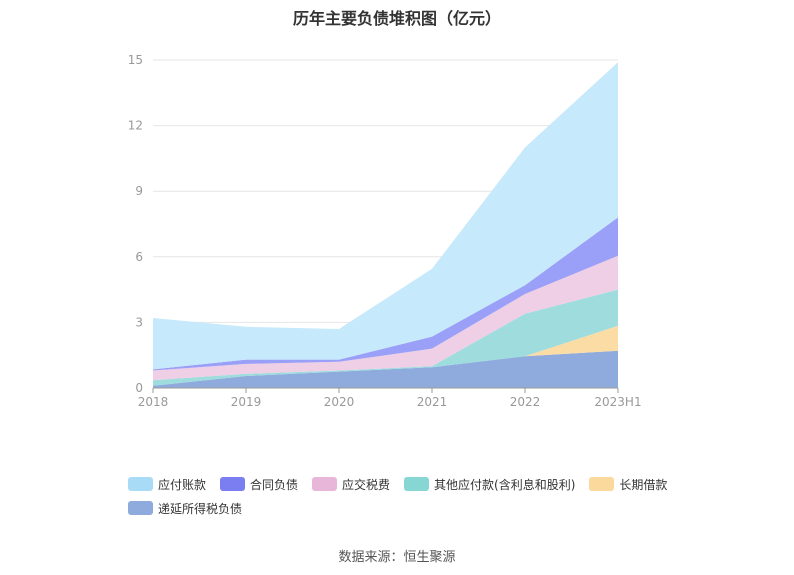  I want to click on legend-label-contract-liabilities: 合同负债, so click(274, 484).